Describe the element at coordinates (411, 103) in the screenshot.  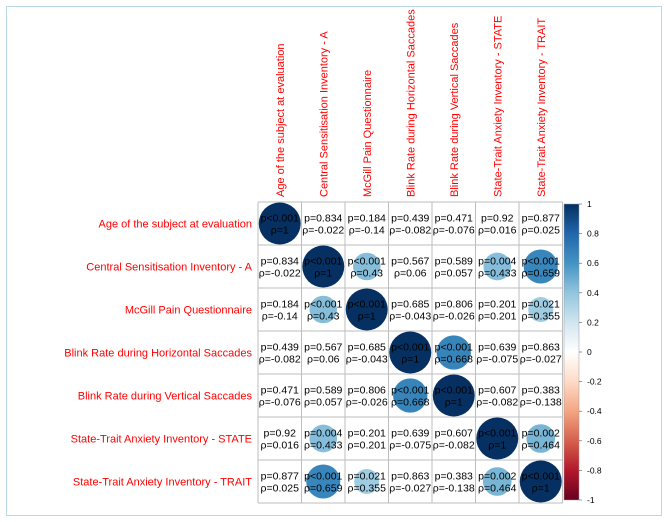
I see `column-label: Blink Rate during Horizontal Saccades` at that location.